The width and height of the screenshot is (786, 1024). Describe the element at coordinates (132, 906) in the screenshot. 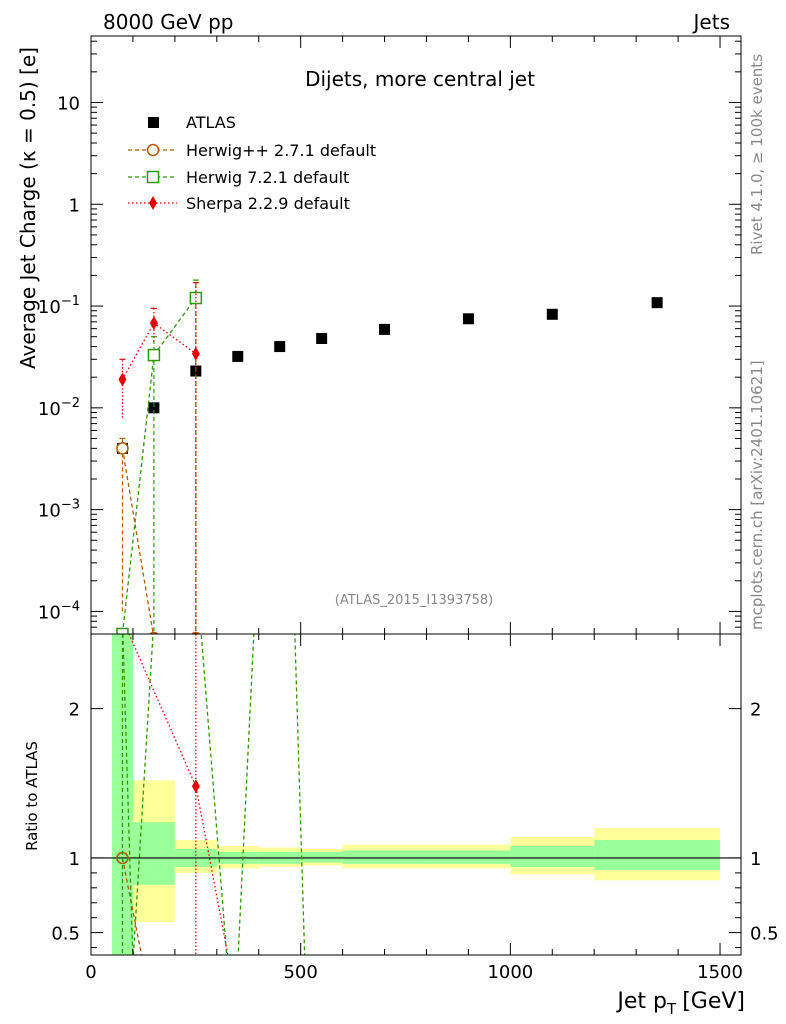

I see `ratio-line-herwigpp` at that location.